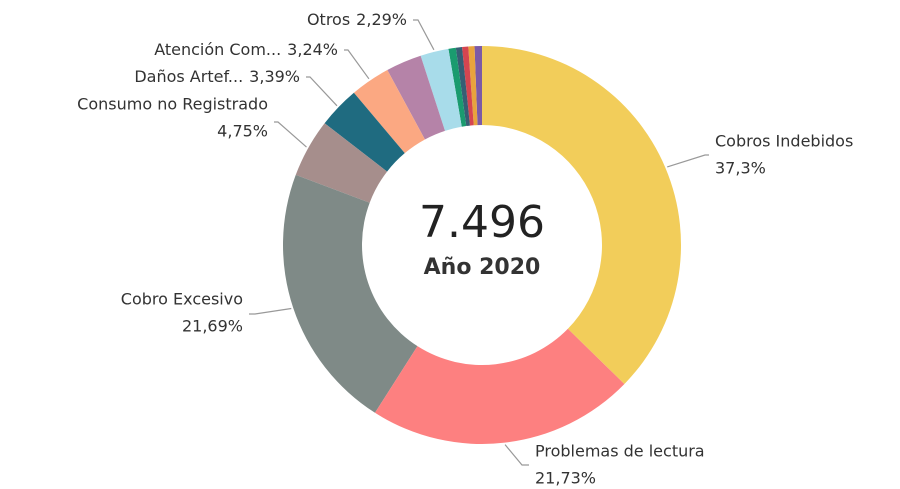 The image size is (900, 489). What do you see at coordinates (482, 222) in the screenshot?
I see `center-value: 7.496` at bounding box center [482, 222].